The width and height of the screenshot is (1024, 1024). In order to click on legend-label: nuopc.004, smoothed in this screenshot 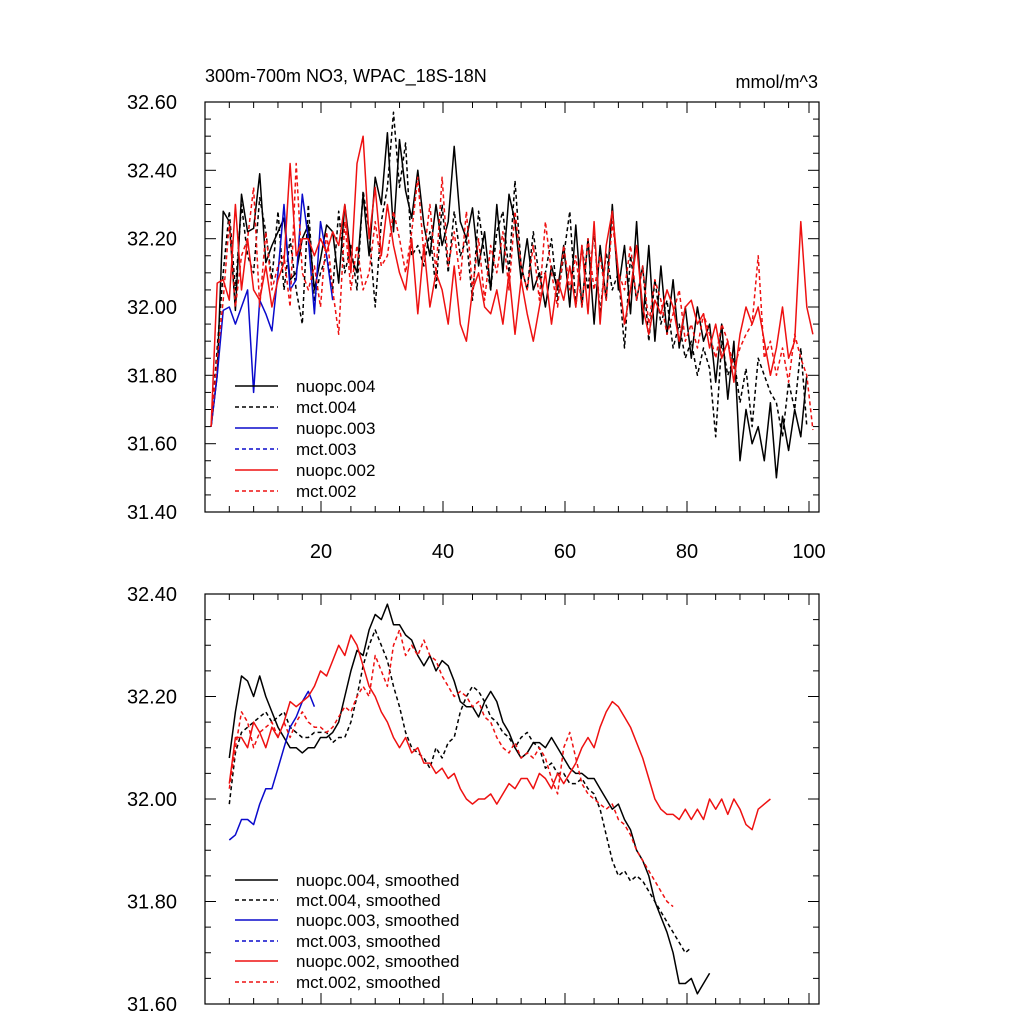, I will do `click(378, 880)`.